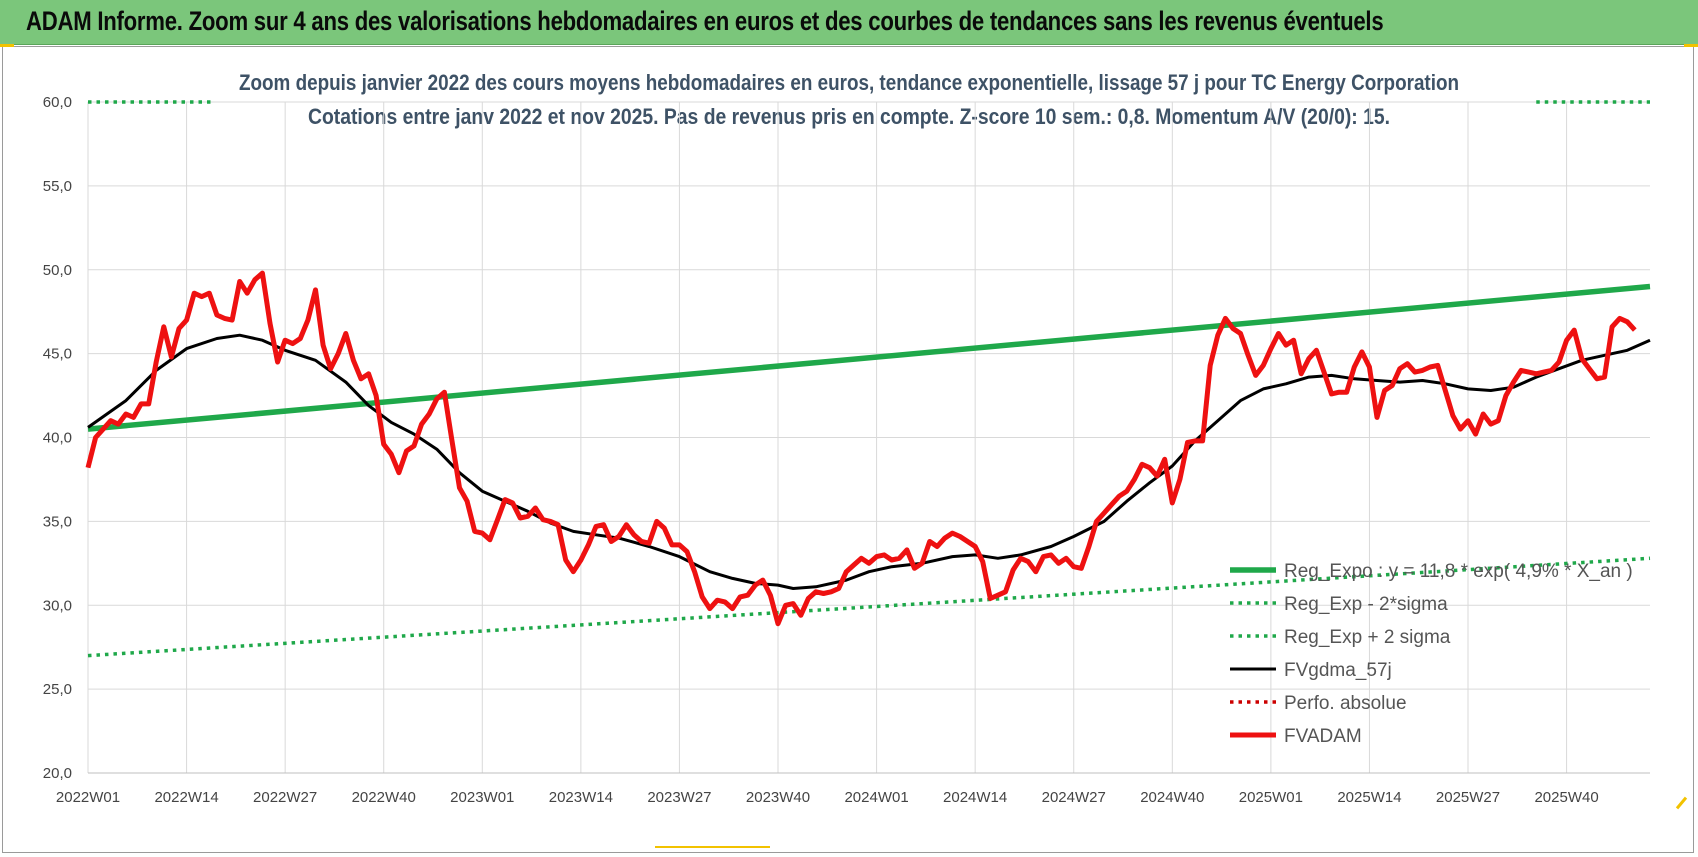  What do you see at coordinates (1367, 637) in the screenshot?
I see `legend-label: Reg_Exp + 2 sigma` at bounding box center [1367, 637].